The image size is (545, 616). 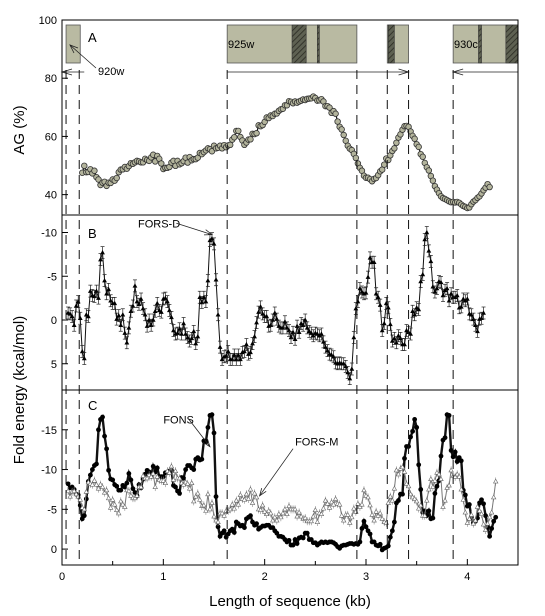 What do you see at coordinates (265, 577) in the screenshot?
I see `x-tick-label: 2` at bounding box center [265, 577].